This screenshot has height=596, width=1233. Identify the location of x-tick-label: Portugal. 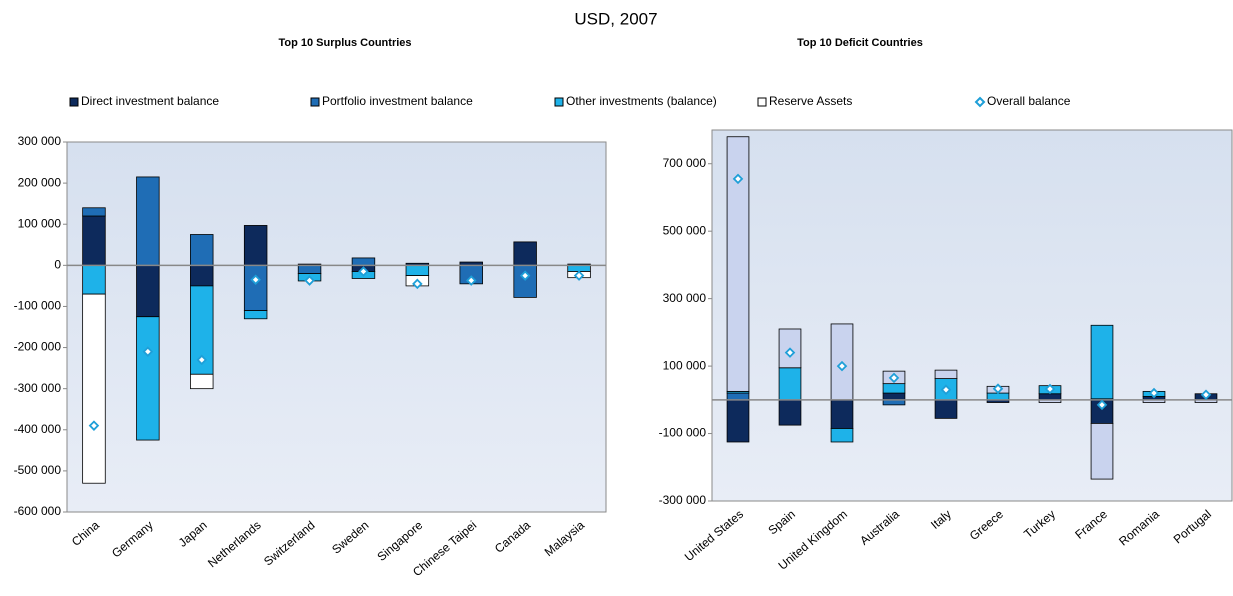
(1192, 526).